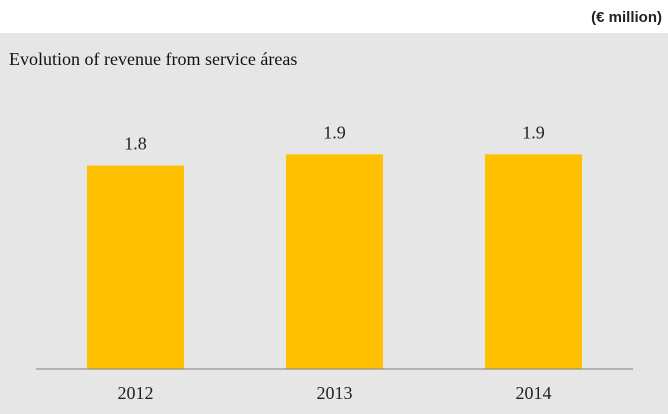  Describe the element at coordinates (626, 17) in the screenshot. I see `unit-note: (€ million)` at that location.